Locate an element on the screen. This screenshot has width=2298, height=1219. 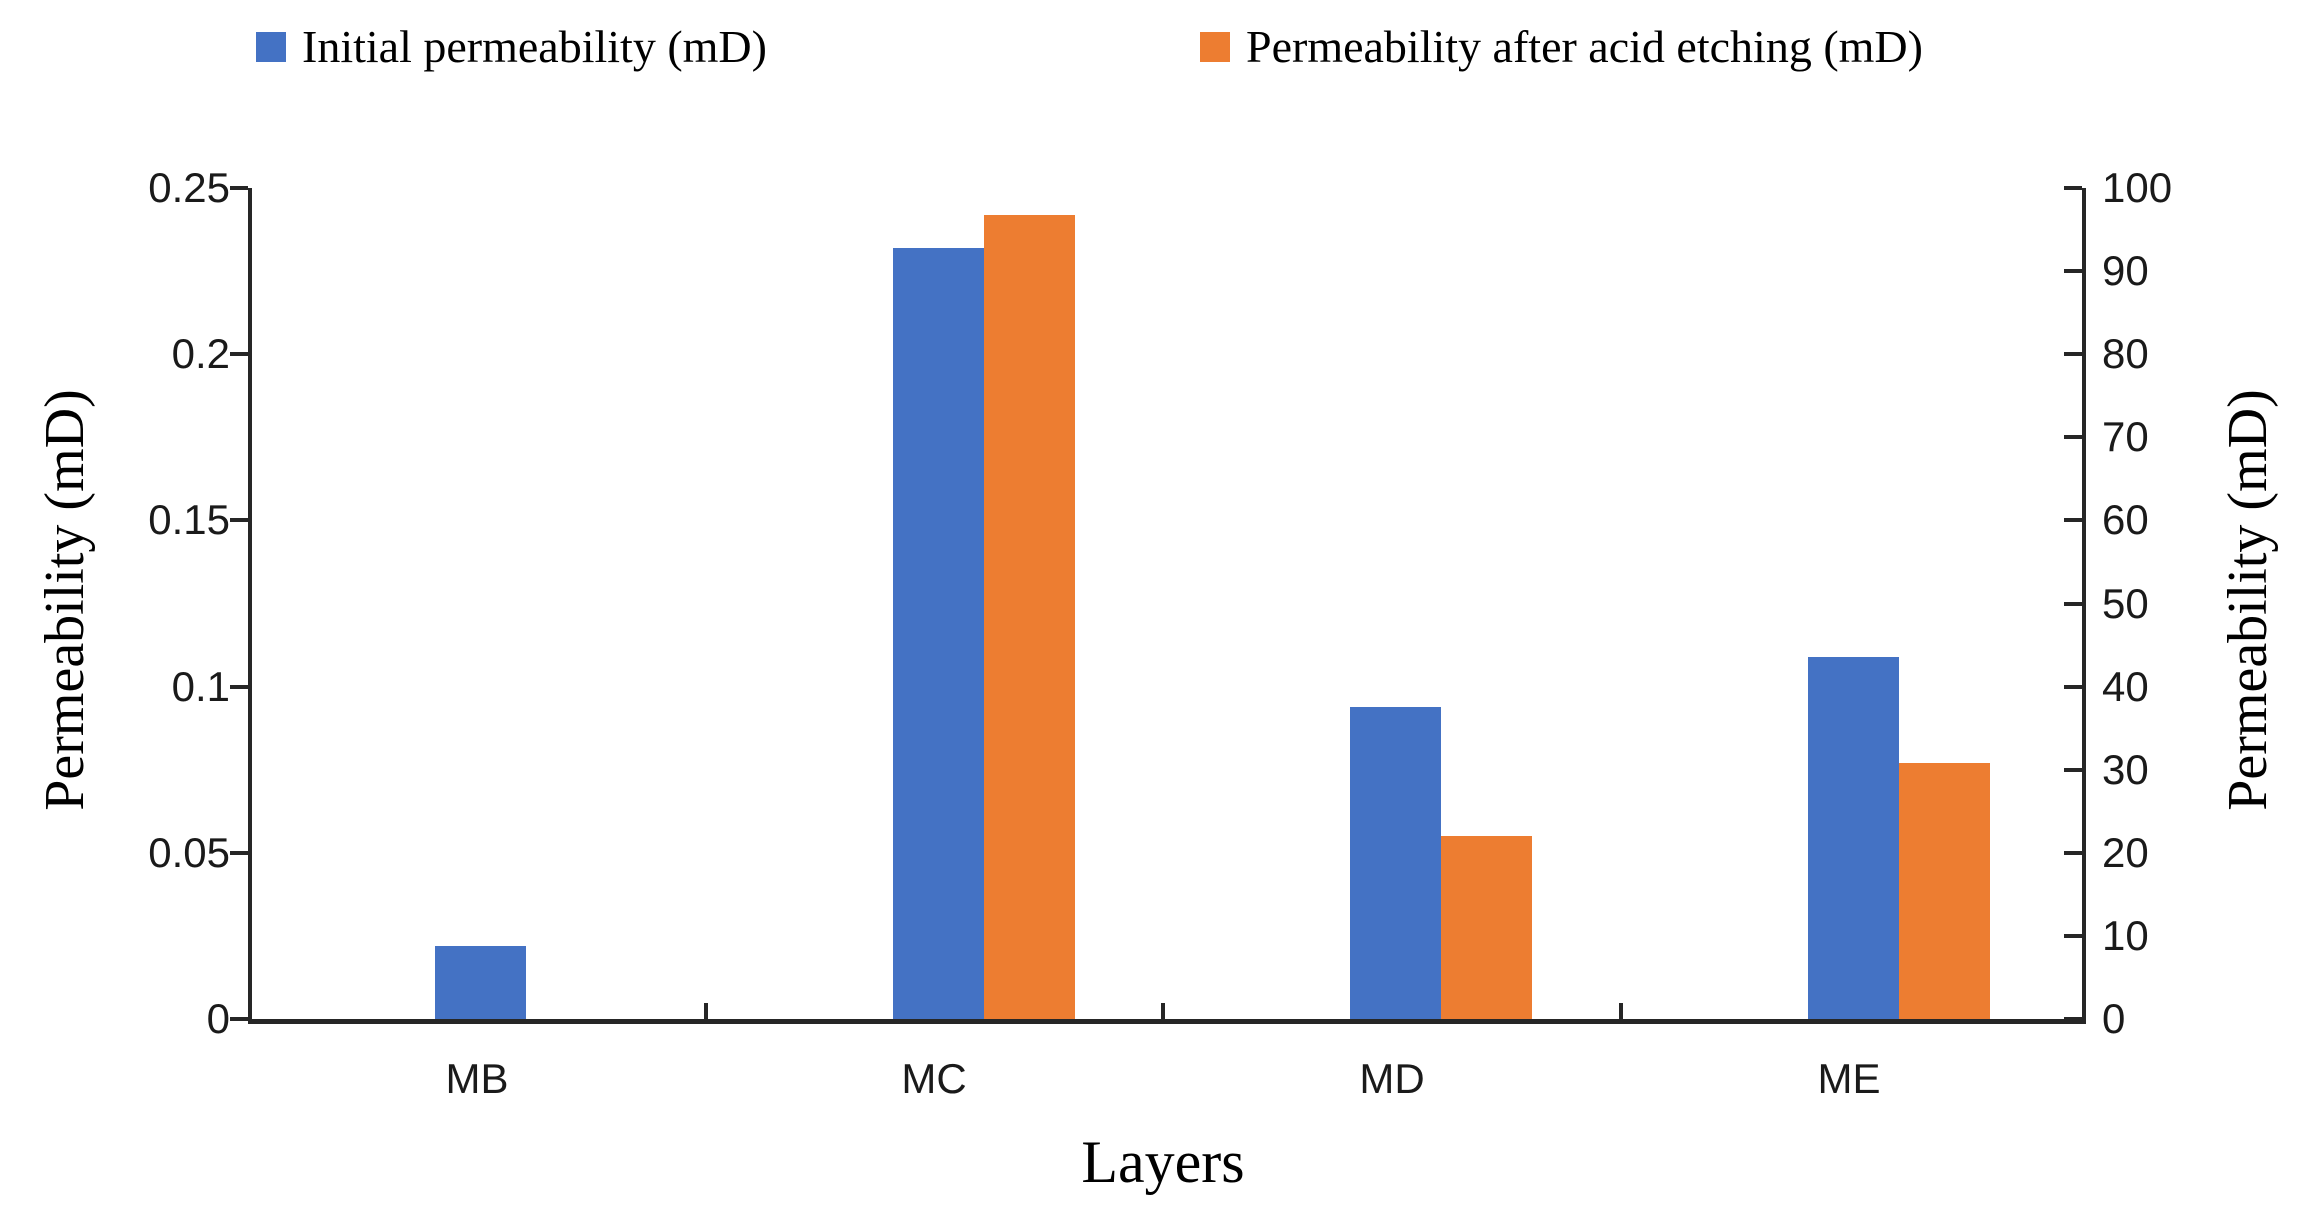
right-axis-tick-label: 90 is located at coordinates (2125, 270).